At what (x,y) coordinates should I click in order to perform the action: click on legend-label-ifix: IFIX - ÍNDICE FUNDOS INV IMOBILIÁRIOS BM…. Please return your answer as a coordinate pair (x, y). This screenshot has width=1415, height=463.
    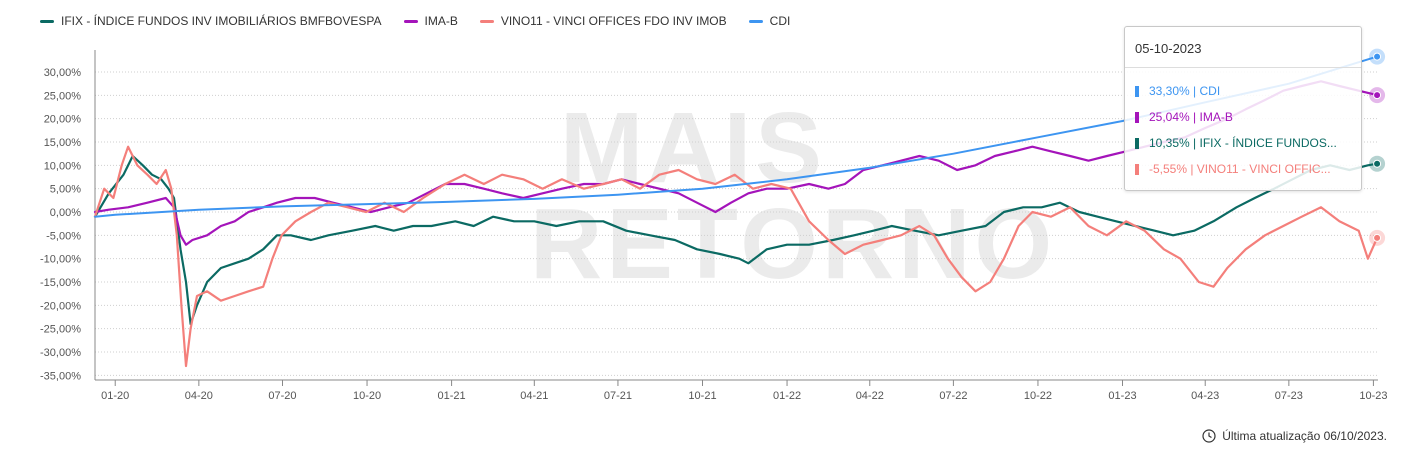
    Looking at the image, I should click on (221, 21).